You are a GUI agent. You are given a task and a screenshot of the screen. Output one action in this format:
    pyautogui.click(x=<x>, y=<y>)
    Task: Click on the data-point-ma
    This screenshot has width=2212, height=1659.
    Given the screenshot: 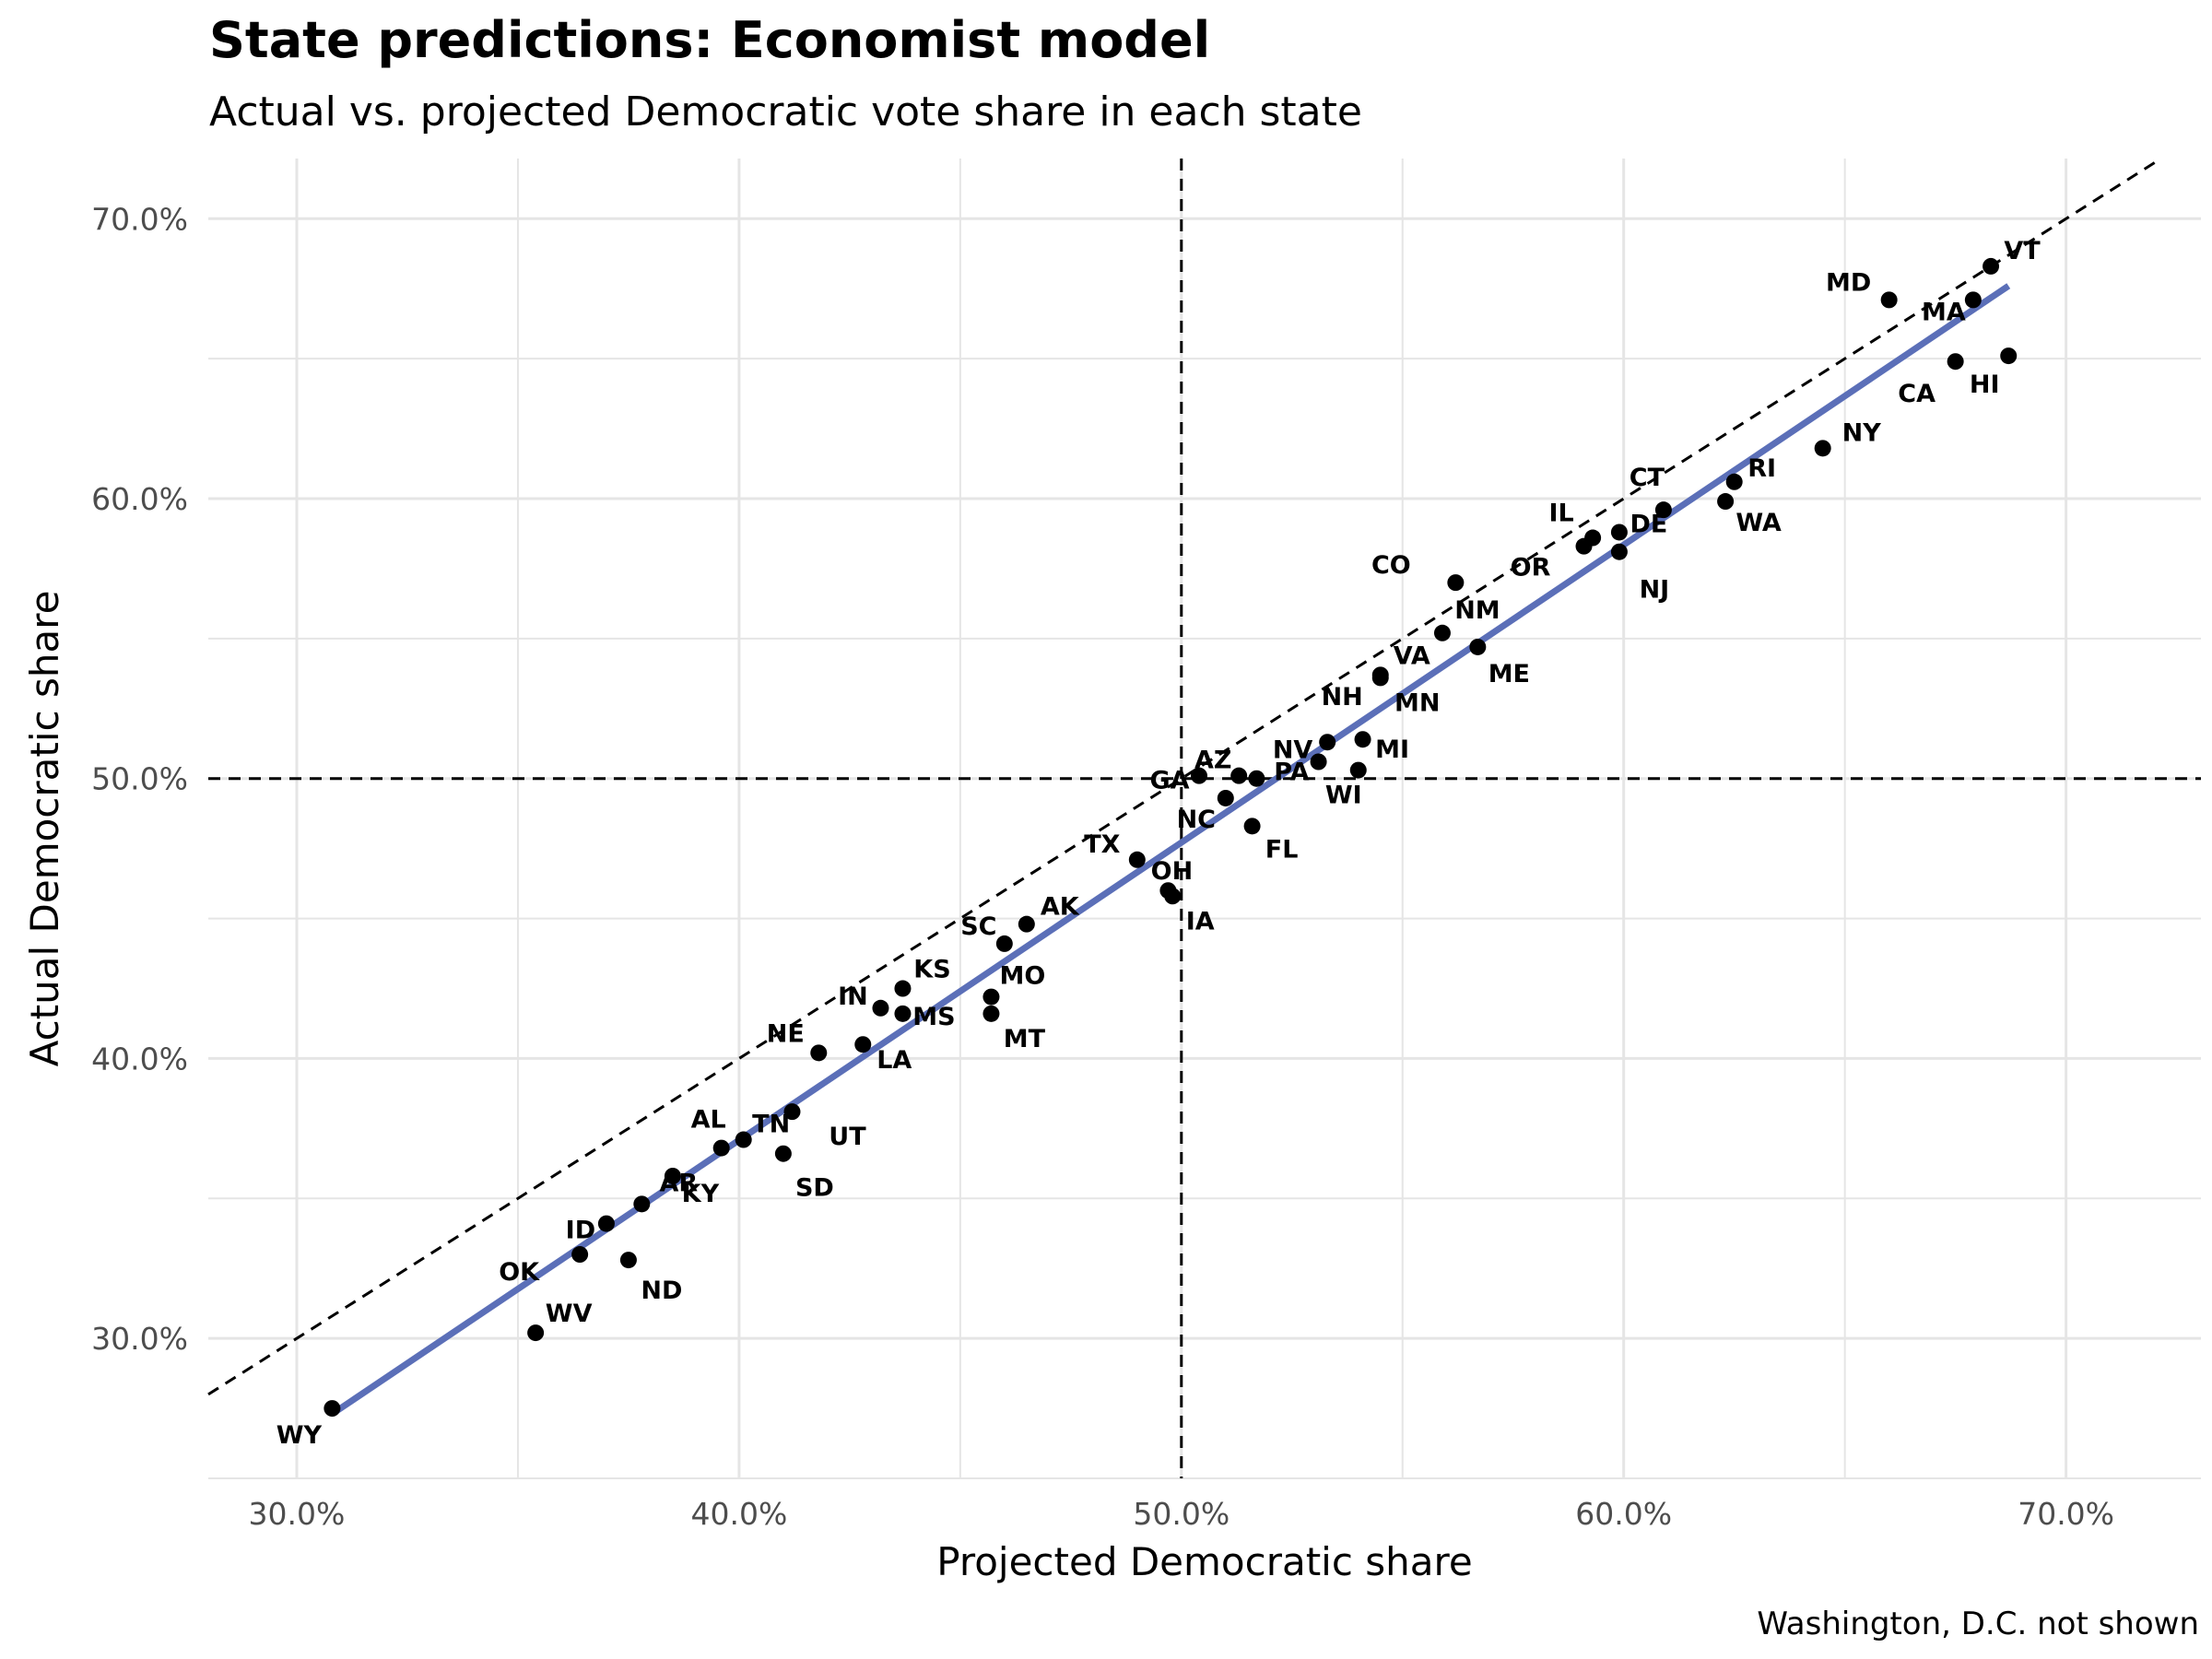 What is the action you would take?
    pyautogui.click(x=1973, y=300)
    